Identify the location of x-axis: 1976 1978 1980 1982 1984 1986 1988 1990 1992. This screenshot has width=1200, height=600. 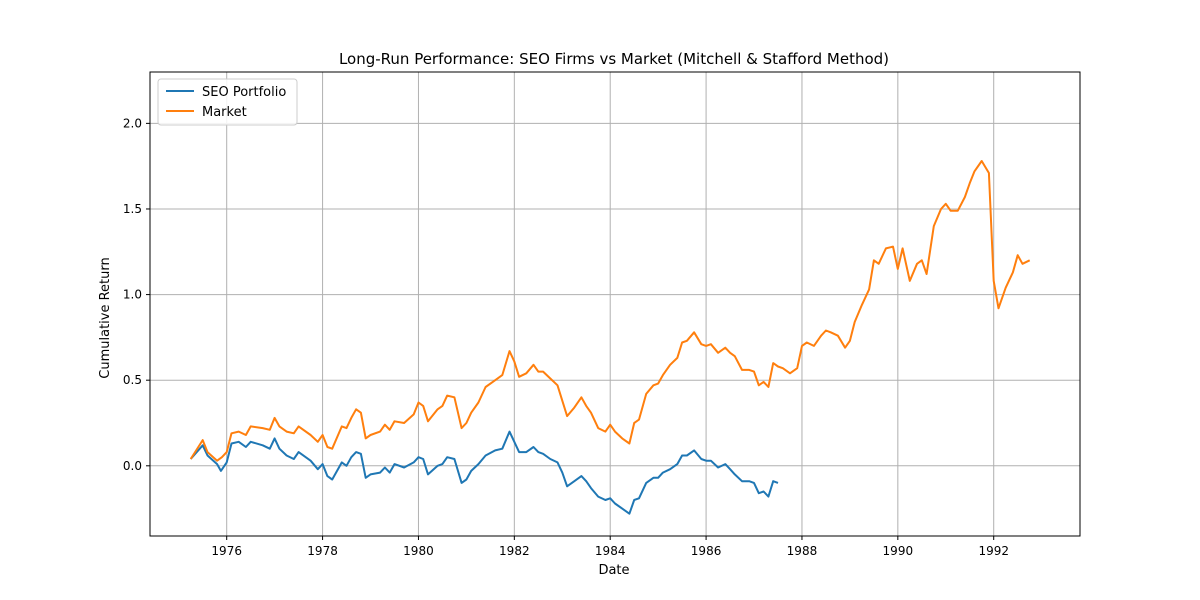
(610, 547).